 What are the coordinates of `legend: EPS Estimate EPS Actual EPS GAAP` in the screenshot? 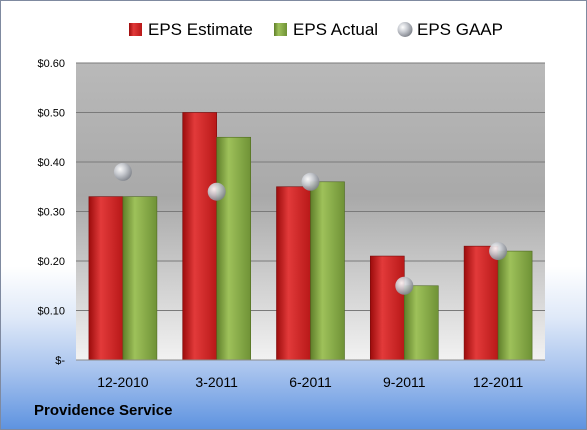 It's located at (316, 29).